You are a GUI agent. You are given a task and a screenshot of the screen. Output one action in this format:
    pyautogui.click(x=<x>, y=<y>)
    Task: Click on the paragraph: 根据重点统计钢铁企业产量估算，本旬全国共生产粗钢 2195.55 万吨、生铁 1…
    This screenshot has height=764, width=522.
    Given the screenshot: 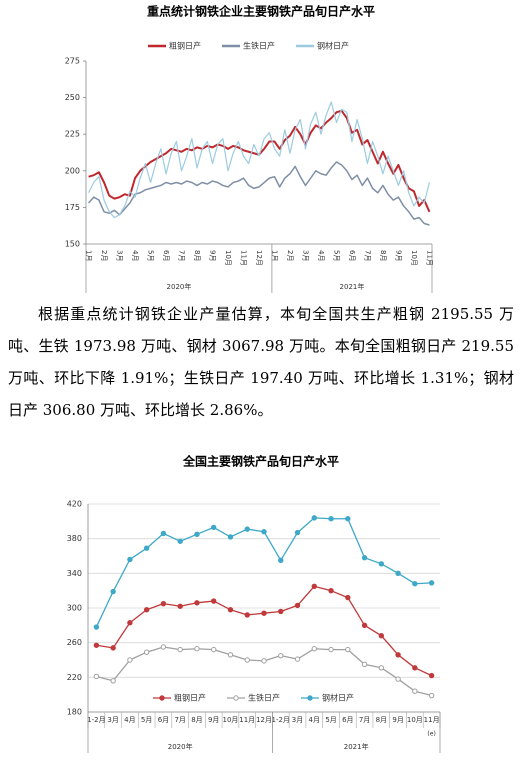 What is the action you would take?
    pyautogui.click(x=261, y=362)
    